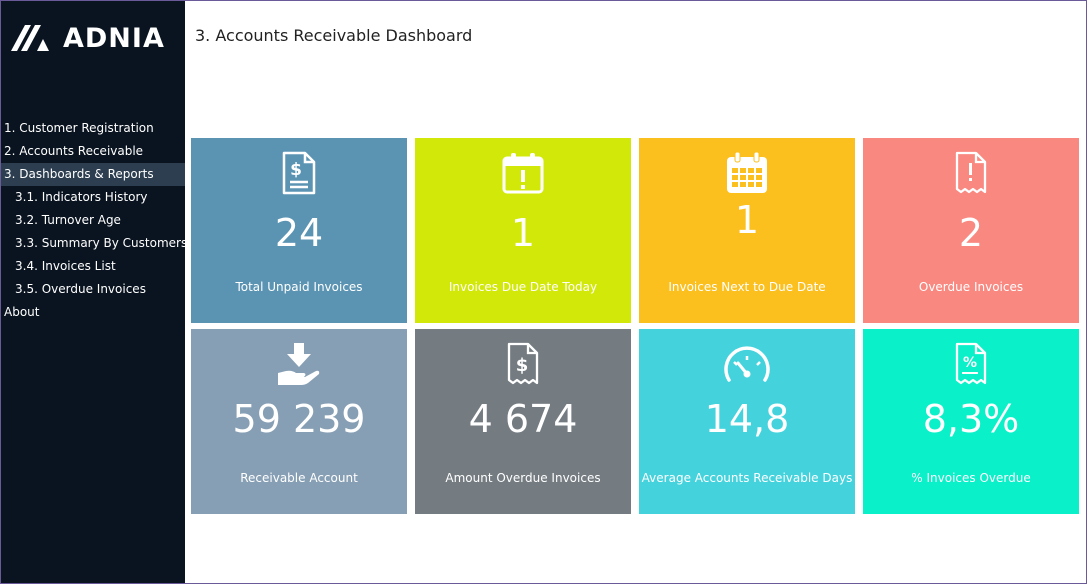  Describe the element at coordinates (971, 287) in the screenshot. I see `tile-label: Overdue Invoices` at that location.